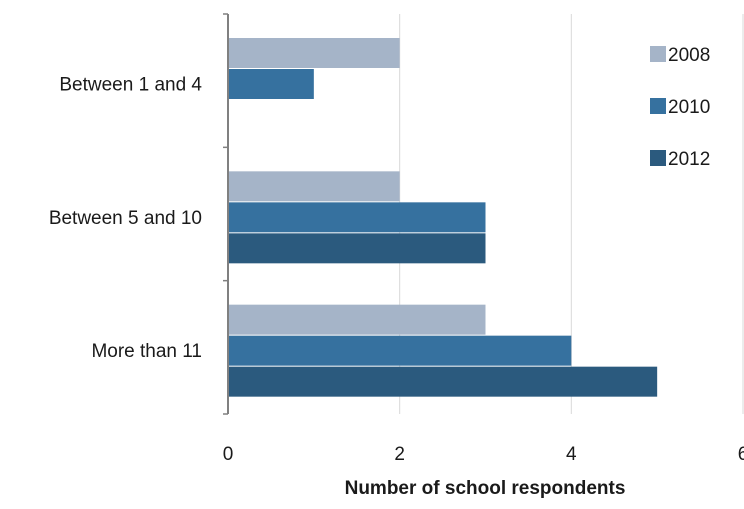 This screenshot has width=744, height=509. I want to click on x-axis-title: Number of school respondents, so click(485, 488).